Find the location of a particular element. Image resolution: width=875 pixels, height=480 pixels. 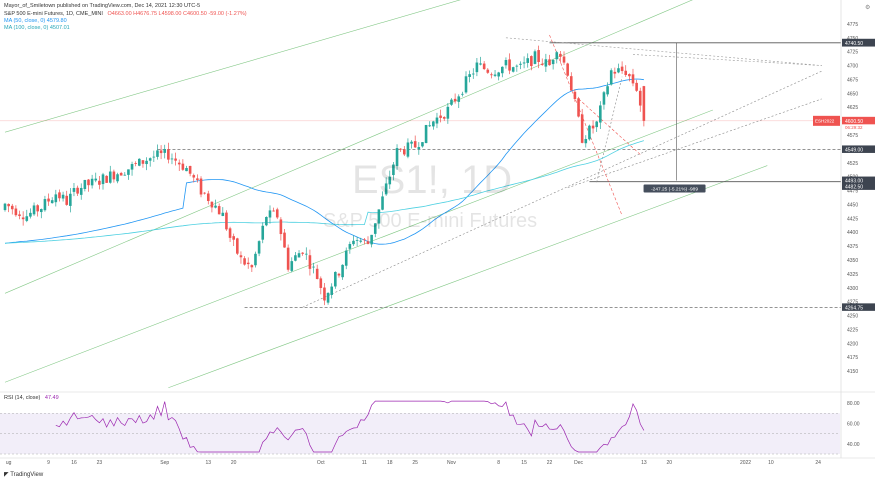

price-tick-label: 4375 is located at coordinates (852, 247).